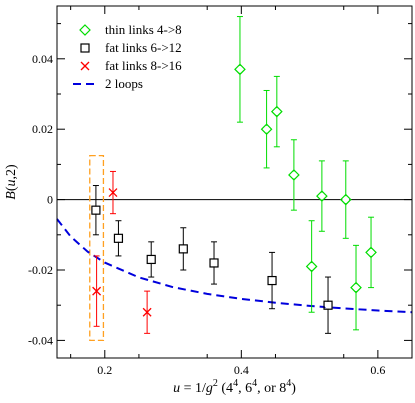  What do you see at coordinates (50, 200) in the screenshot?
I see `y-tick-label: 0` at bounding box center [50, 200].